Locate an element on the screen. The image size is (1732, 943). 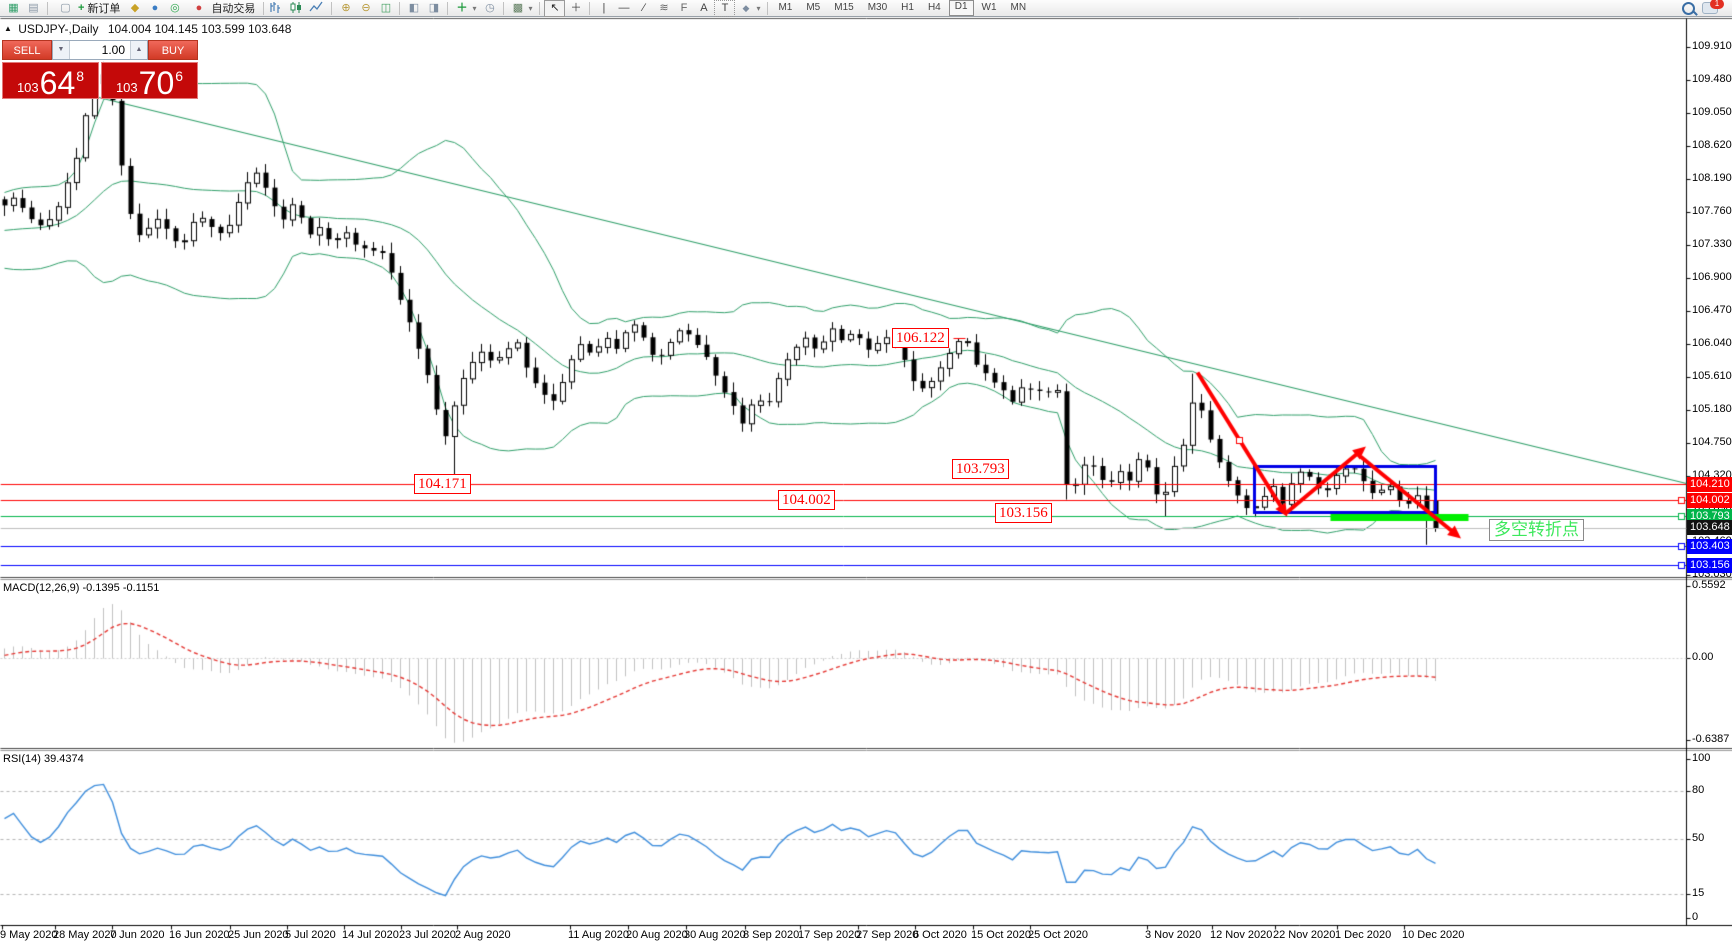
price-label-annotation: 104.002 is located at coordinates (806, 500).